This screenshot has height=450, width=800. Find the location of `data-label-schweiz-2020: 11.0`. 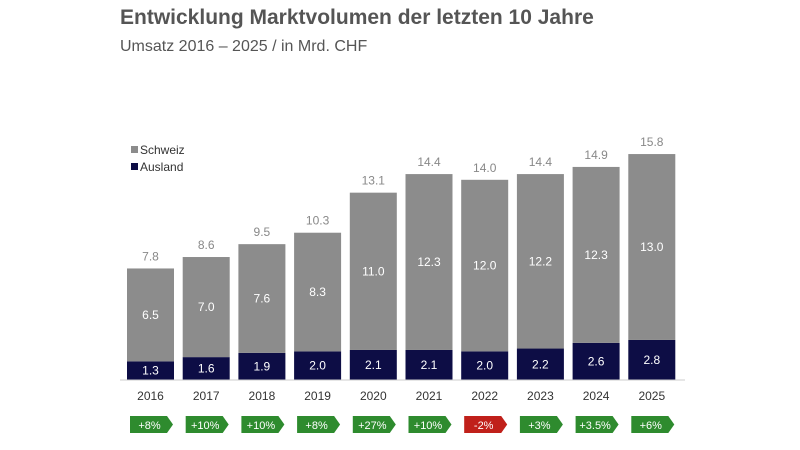

data-label-schweiz-2020: 11.0 is located at coordinates (373, 271).